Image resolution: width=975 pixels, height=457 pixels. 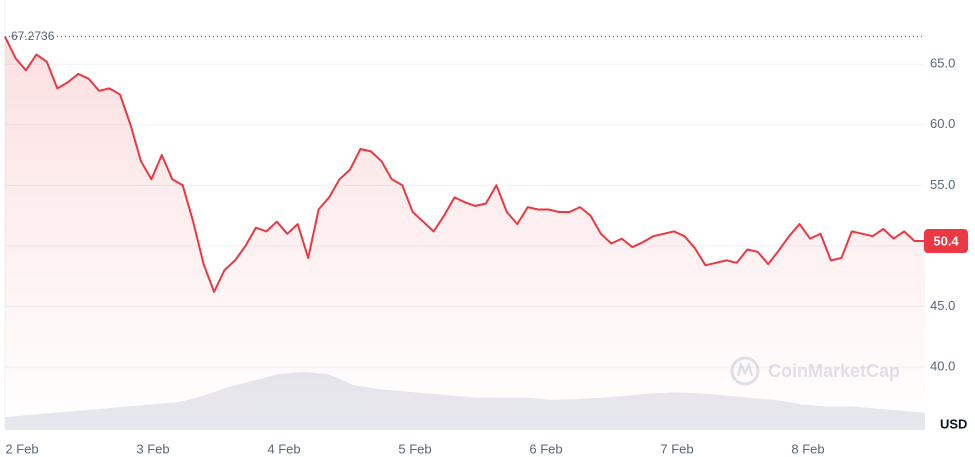 I want to click on x-tick-label: 3 Feb, so click(x=152, y=448).